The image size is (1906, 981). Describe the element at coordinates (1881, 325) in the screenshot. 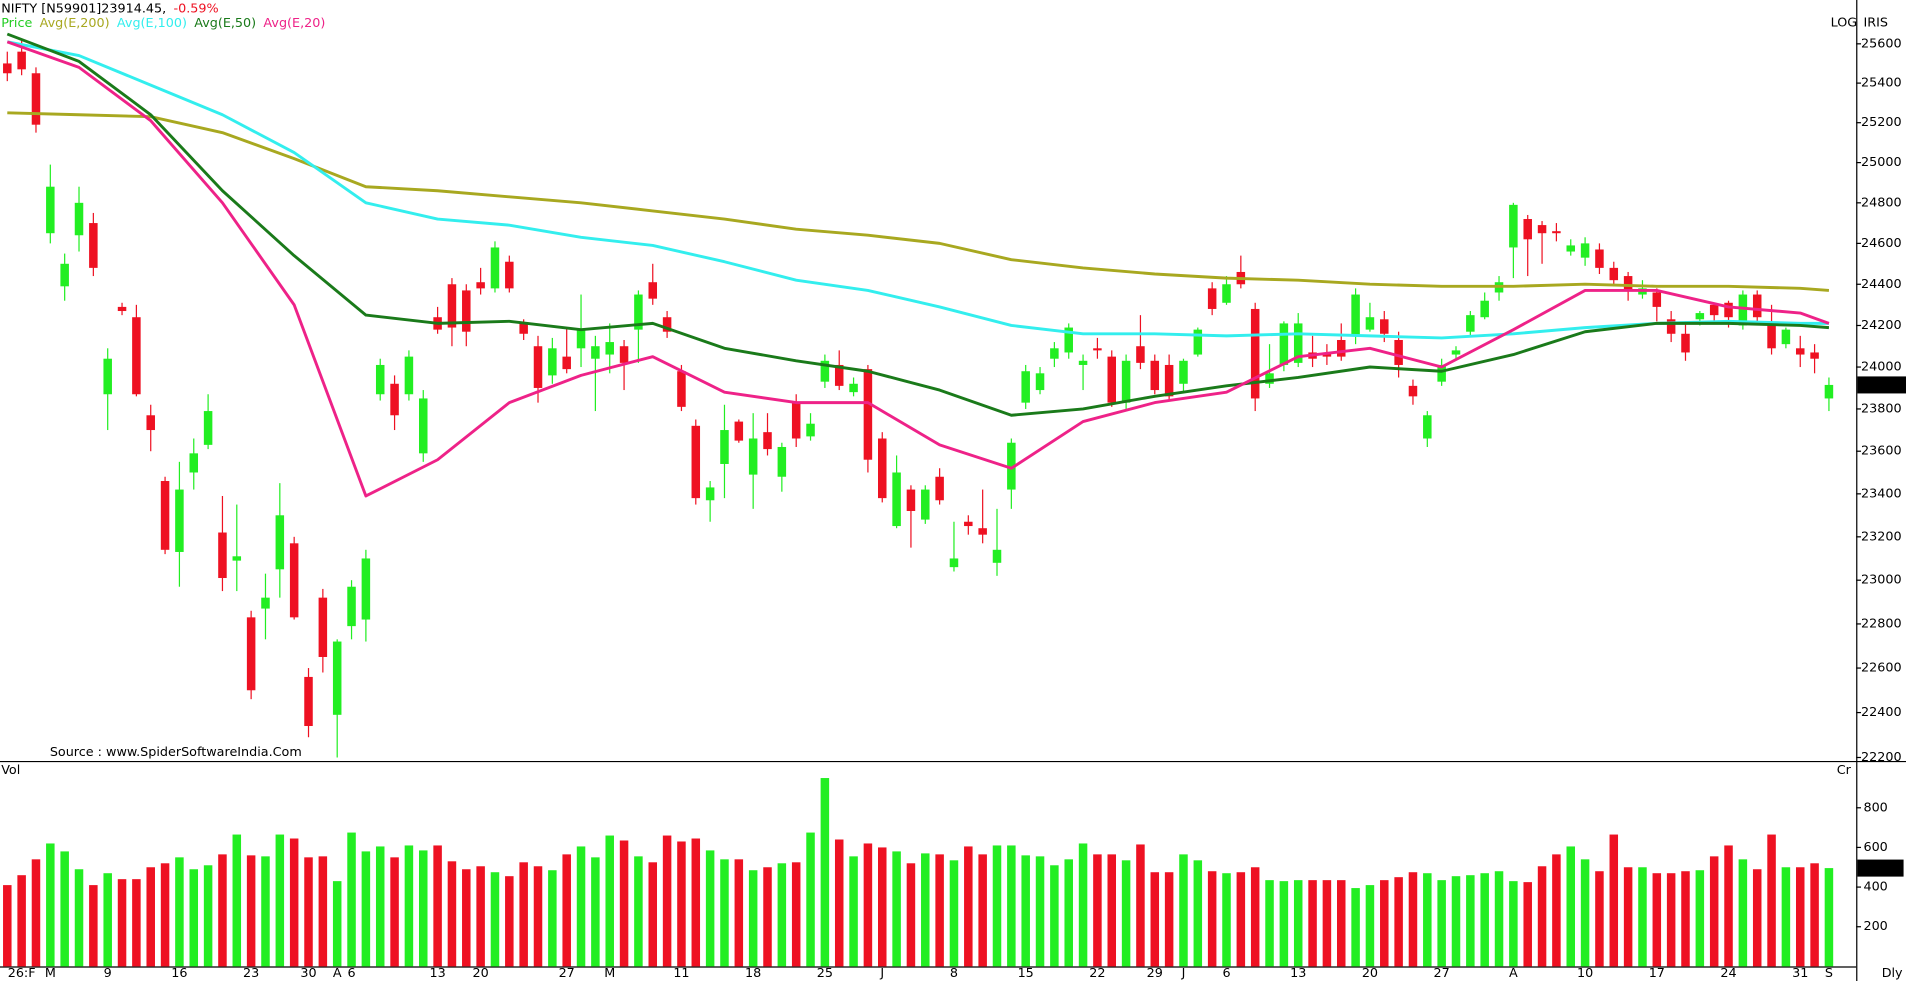

I see `y-tick-label: 24200` at that location.